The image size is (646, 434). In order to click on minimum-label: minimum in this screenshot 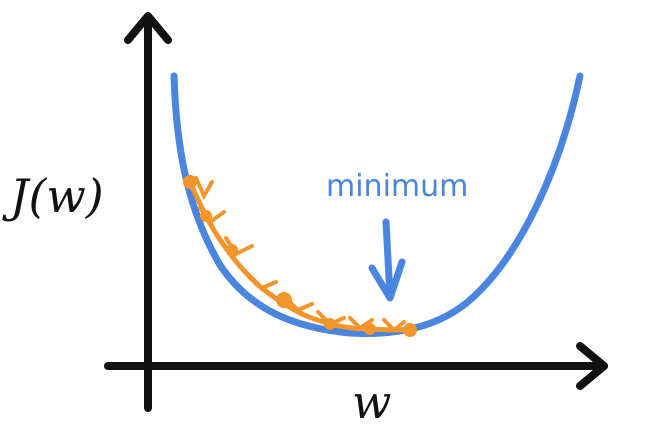, I will do `click(397, 186)`.